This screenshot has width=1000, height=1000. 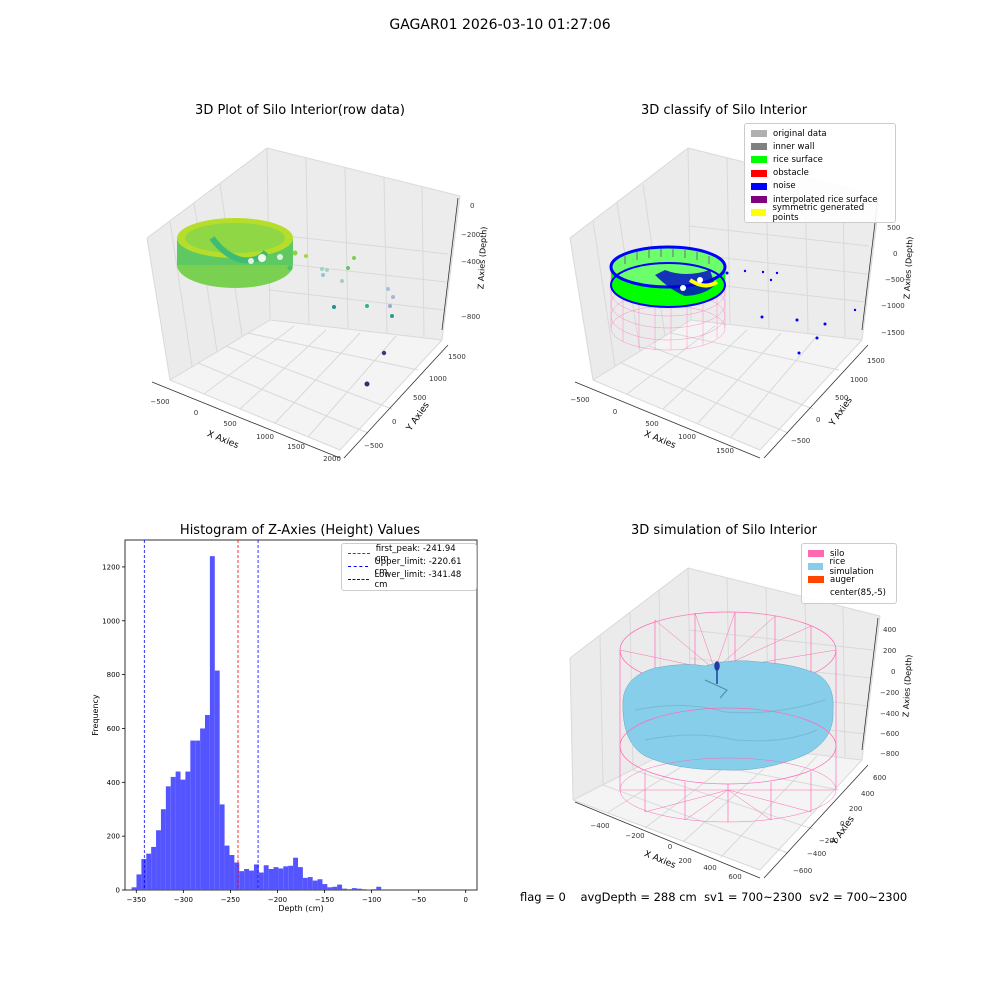 What do you see at coordinates (724, 530) in the screenshot?
I see `simulation-plot-title: 3D simulation of Silo Interior` at bounding box center [724, 530].